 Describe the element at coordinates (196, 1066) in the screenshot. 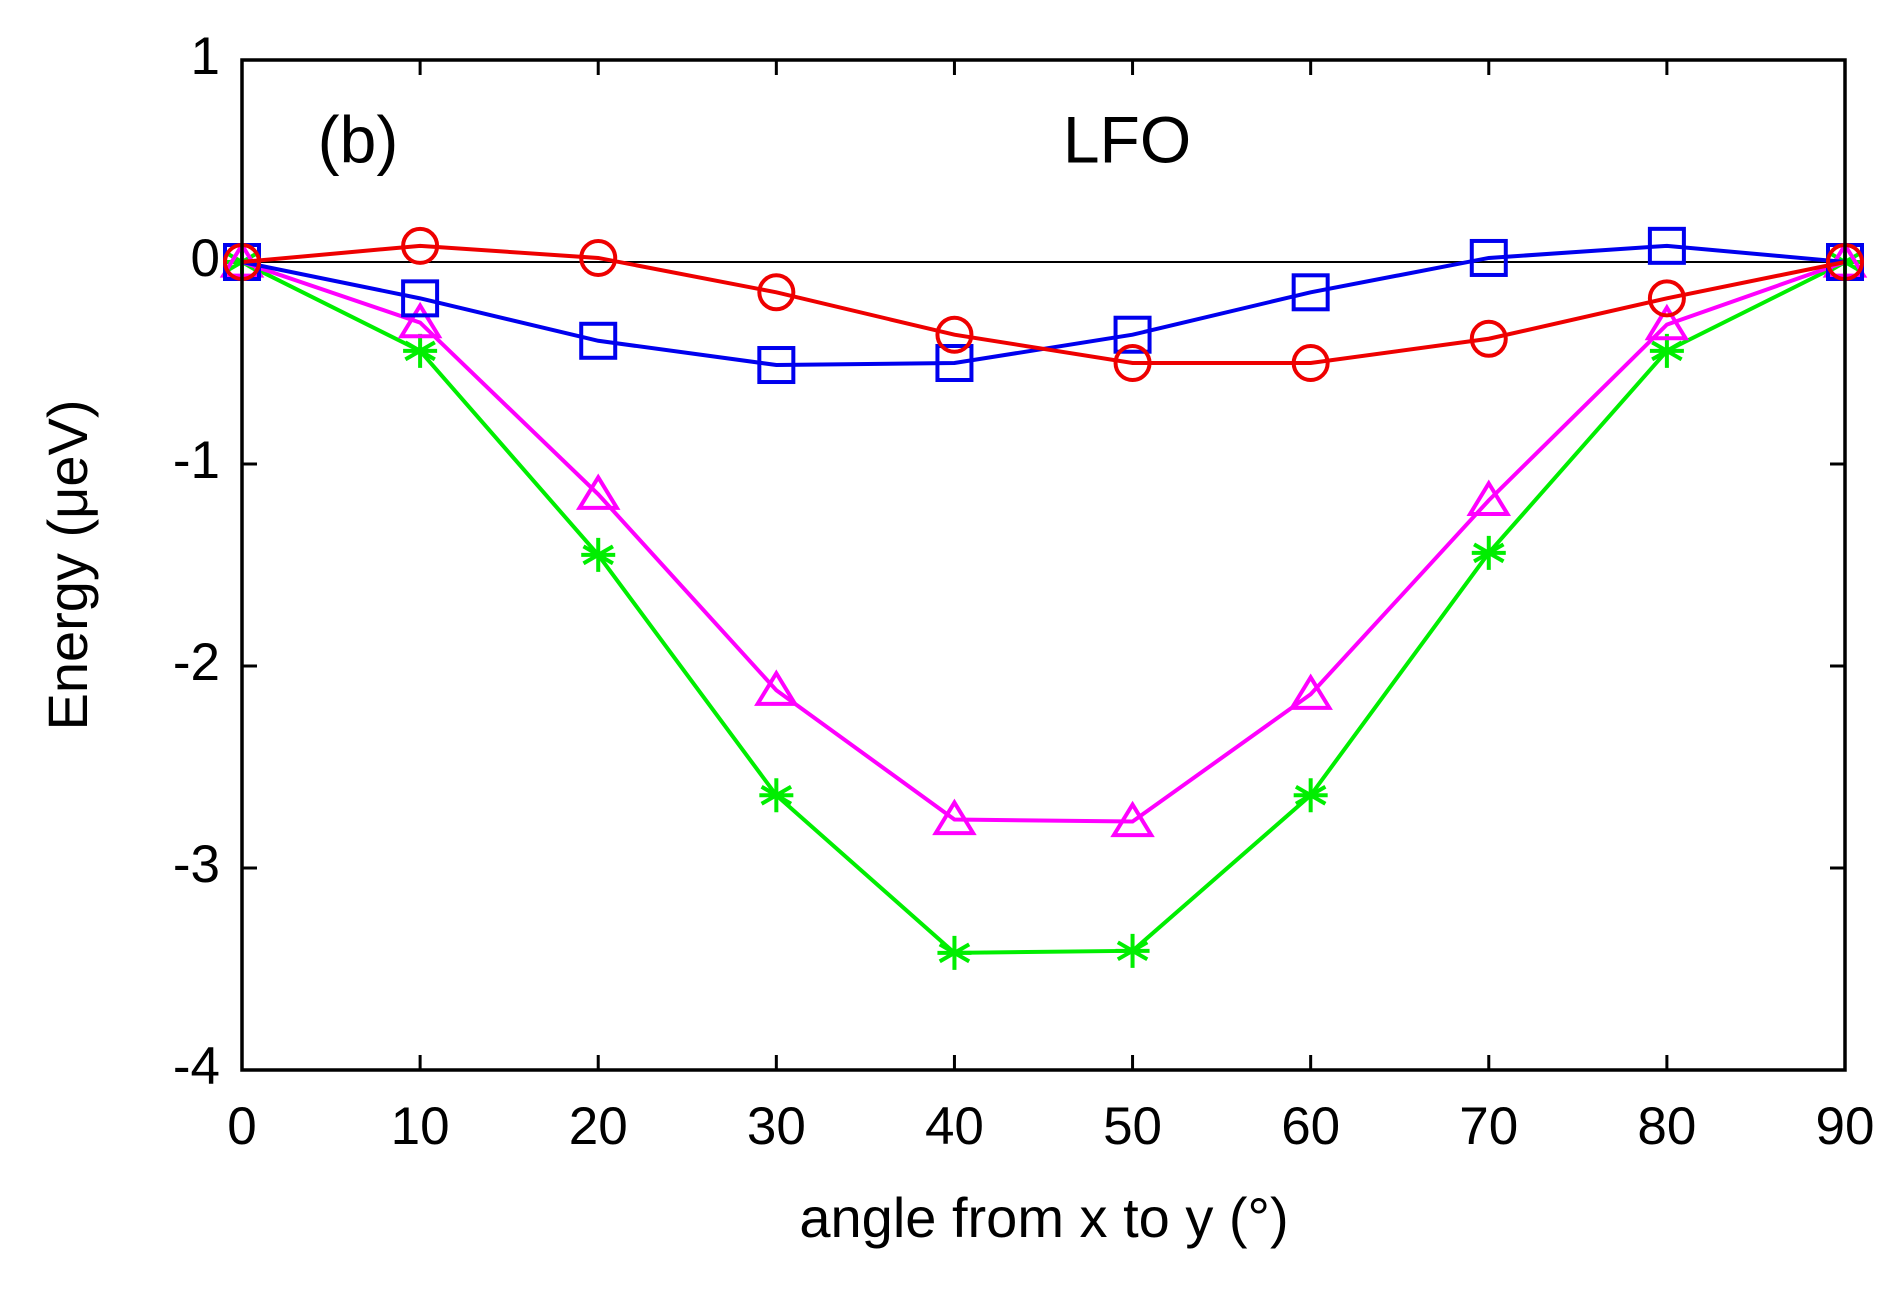

I see `y-tick-label: -4` at that location.